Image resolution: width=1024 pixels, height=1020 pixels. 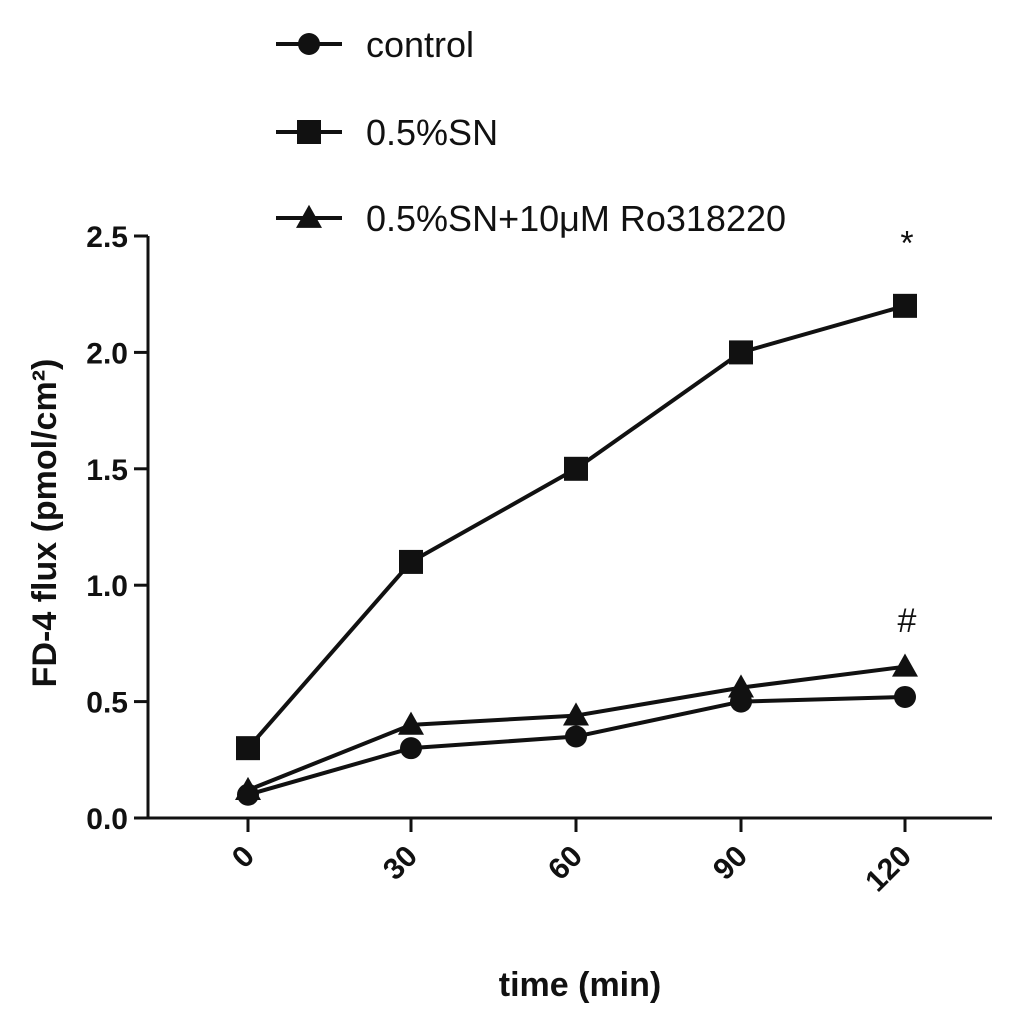 What do you see at coordinates (45, 523) in the screenshot?
I see `y-axis-title: FD-4 flux (pmol/cm²)` at bounding box center [45, 523].